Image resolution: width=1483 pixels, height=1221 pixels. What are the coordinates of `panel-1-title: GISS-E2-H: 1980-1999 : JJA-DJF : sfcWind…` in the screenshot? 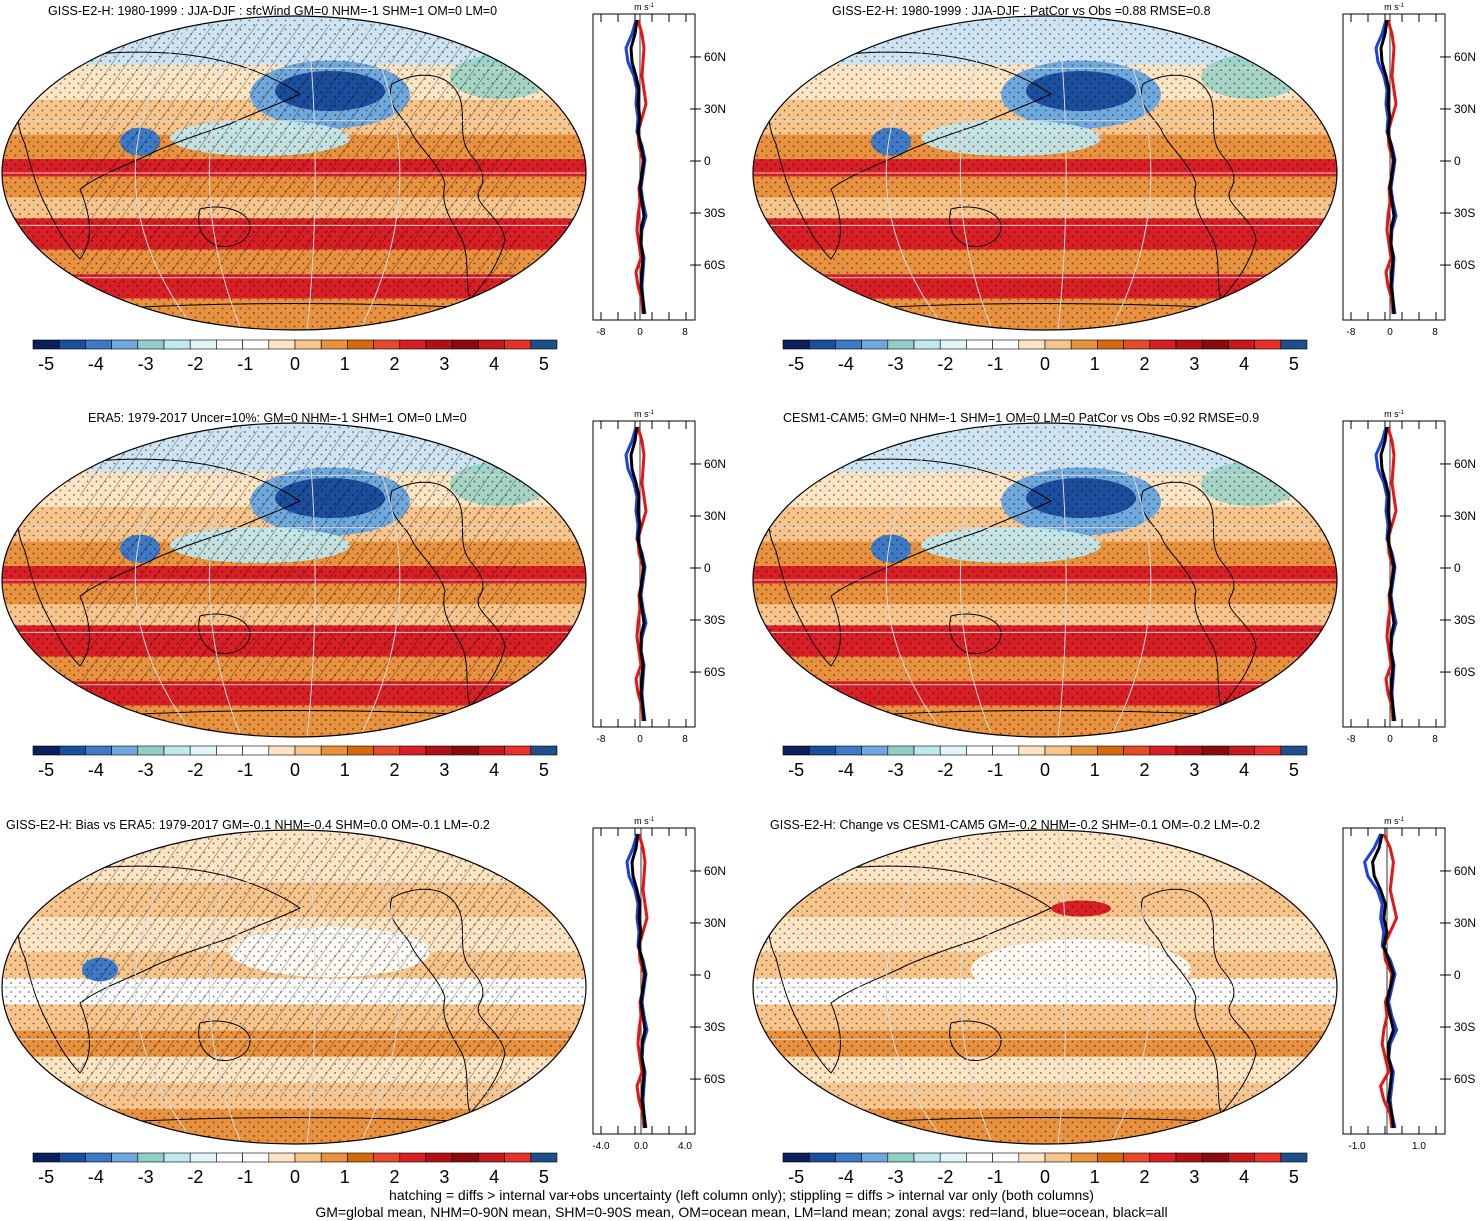 It's located at (273, 11).